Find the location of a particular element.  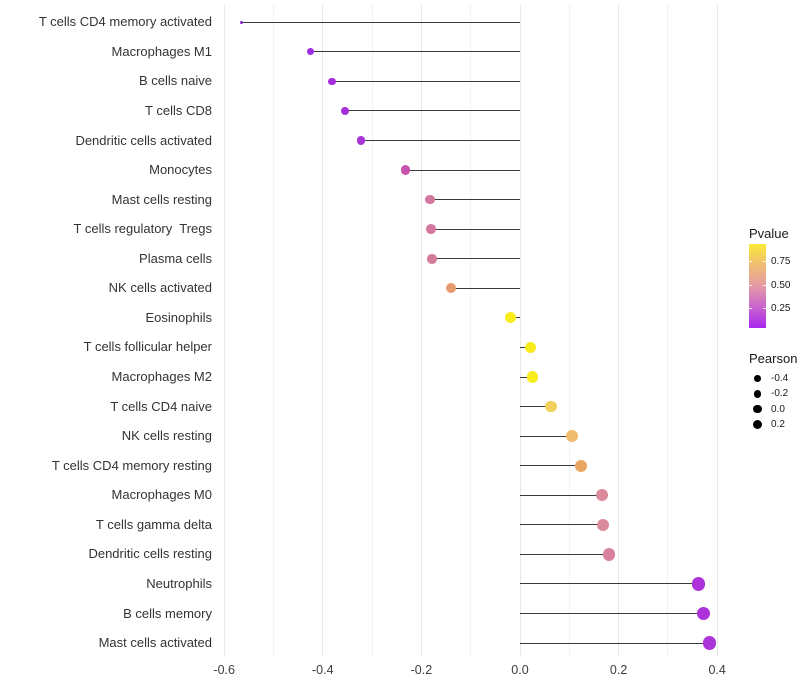

category-label: T cells CD4 memory resting is located at coordinates (131, 465).